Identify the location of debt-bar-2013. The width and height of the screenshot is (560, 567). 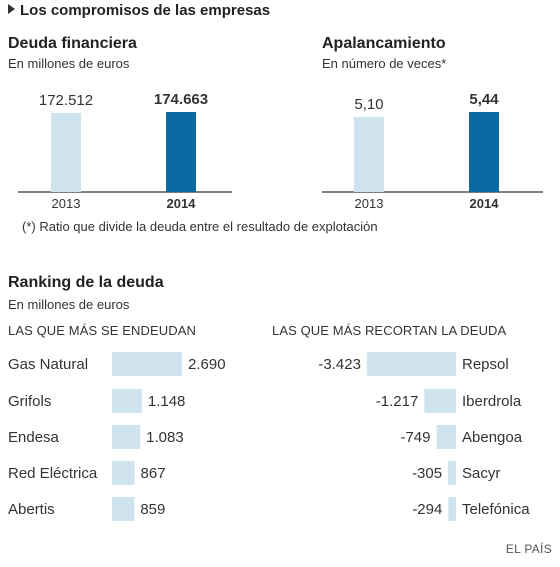
(66, 152).